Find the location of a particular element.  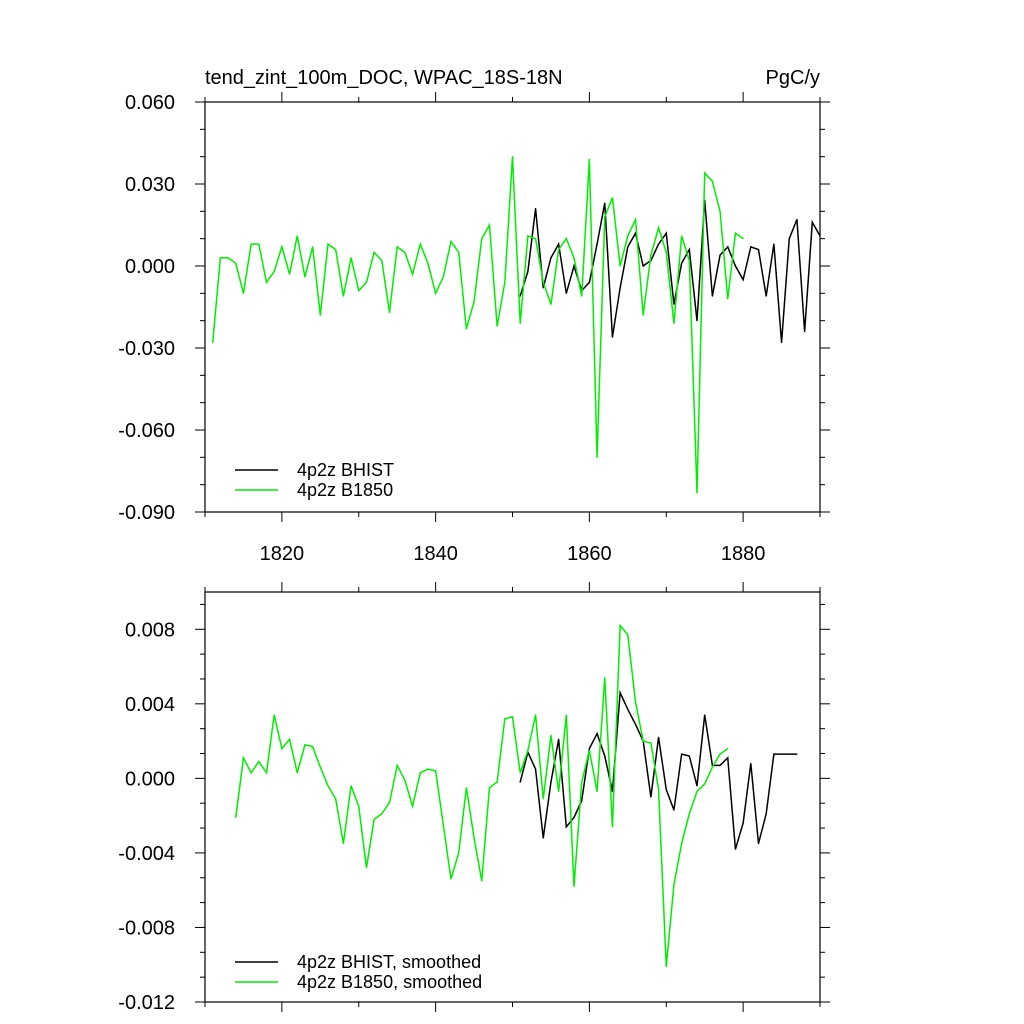

y-tick-label: 0.030 is located at coordinates (150, 185).